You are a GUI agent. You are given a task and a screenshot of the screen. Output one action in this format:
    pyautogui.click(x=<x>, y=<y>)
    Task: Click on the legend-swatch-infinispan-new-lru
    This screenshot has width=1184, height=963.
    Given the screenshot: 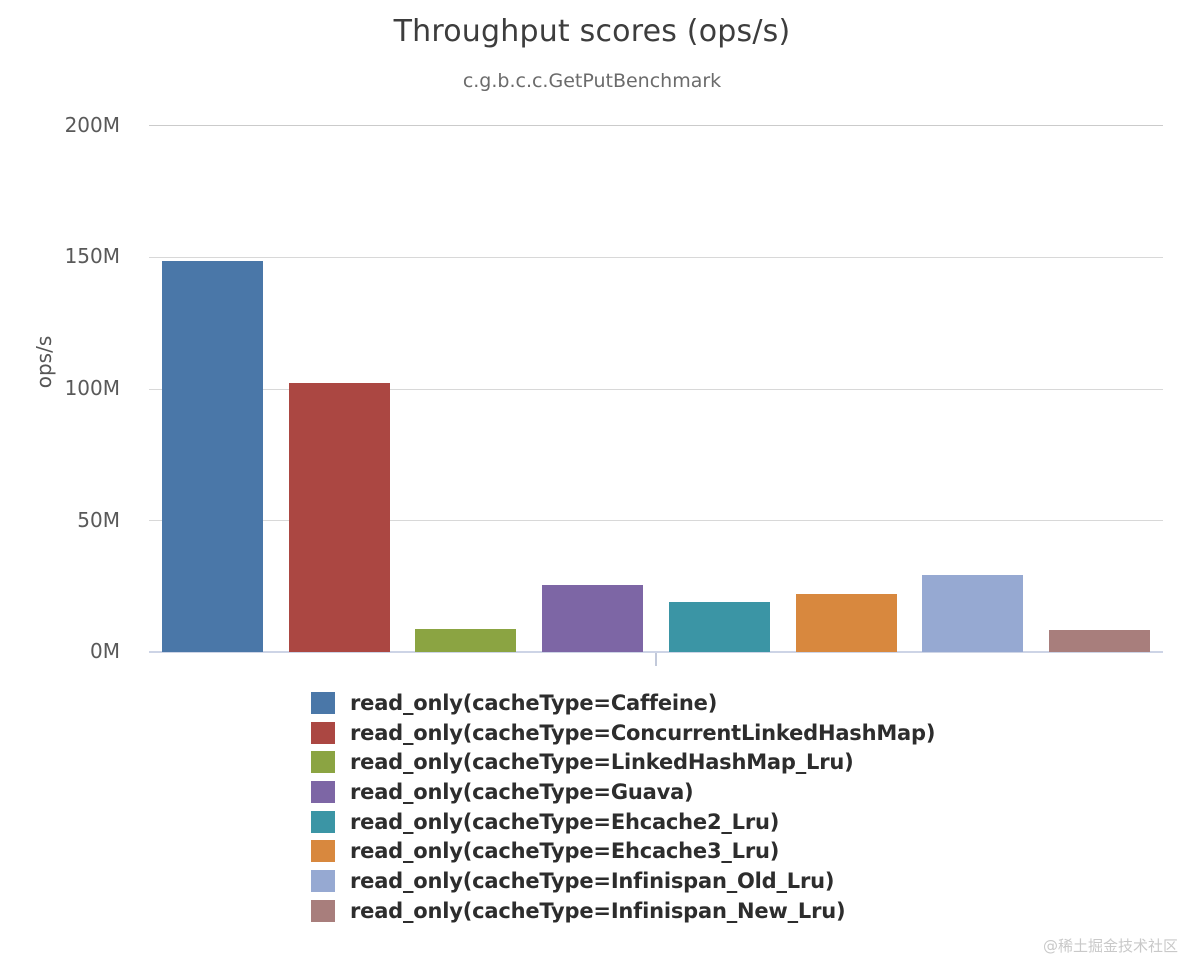 What is the action you would take?
    pyautogui.click(x=323, y=910)
    